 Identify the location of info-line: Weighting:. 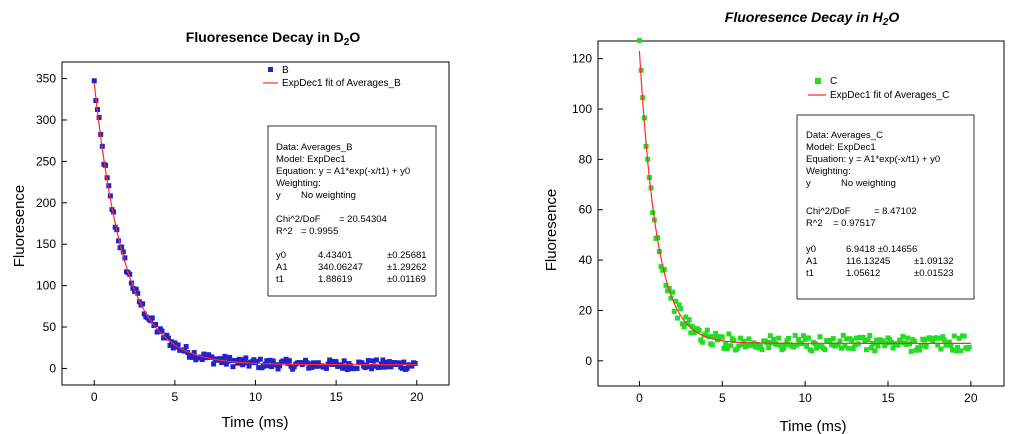
(828, 171).